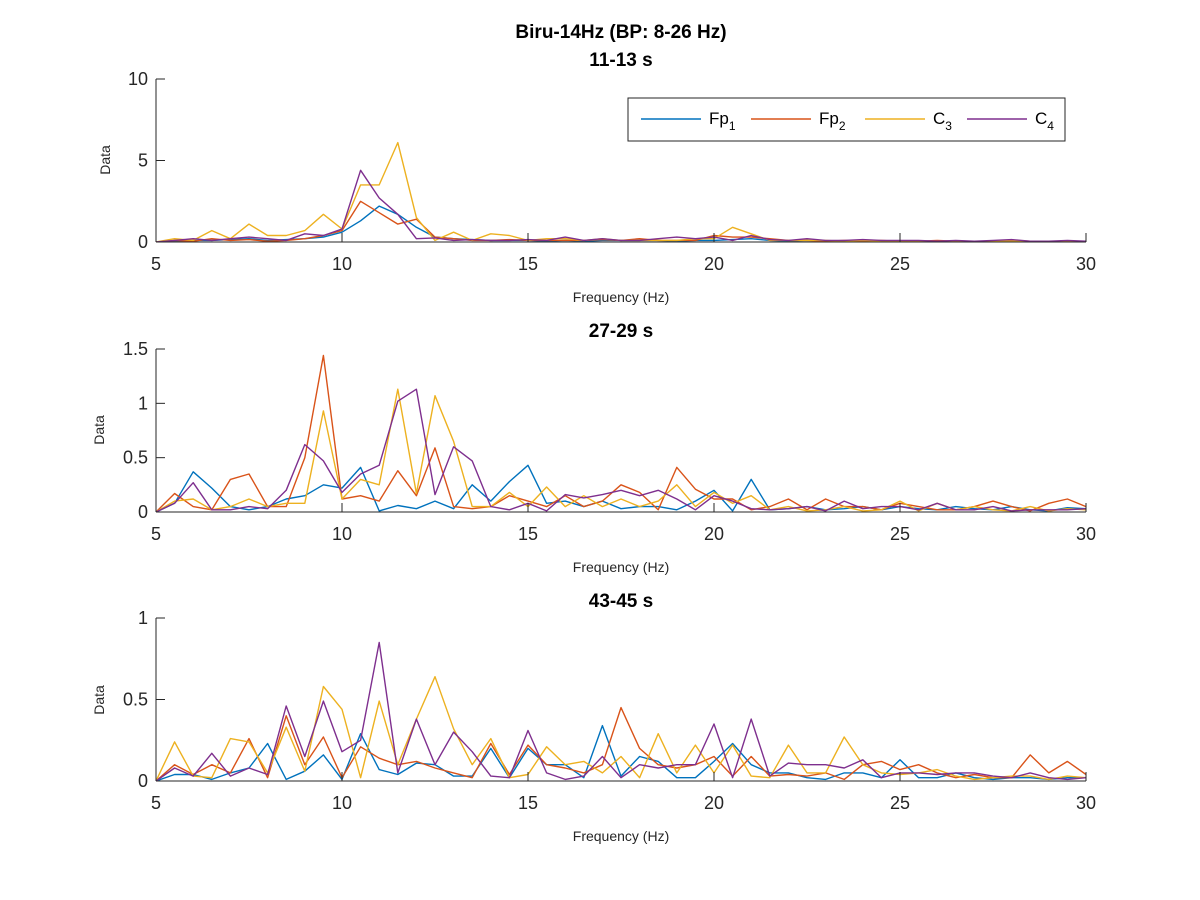 The height and width of the screenshot is (900, 1200). Describe the element at coordinates (620, 60) in the screenshot. I see `subplot-1-title: 11-13 s` at that location.